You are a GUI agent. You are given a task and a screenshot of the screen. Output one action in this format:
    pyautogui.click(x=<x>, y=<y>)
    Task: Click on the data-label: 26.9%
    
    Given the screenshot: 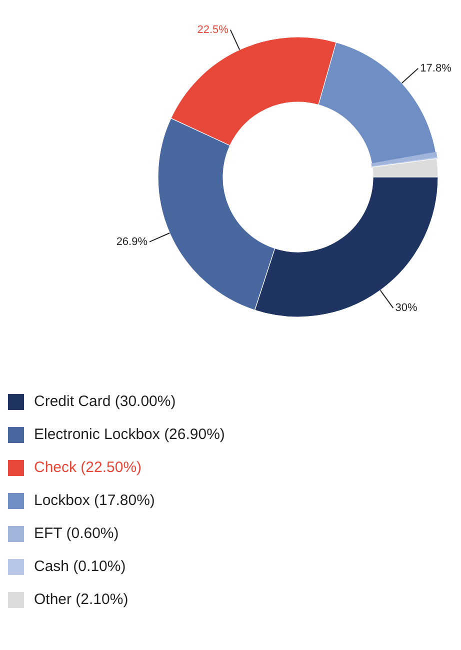 What is the action you would take?
    pyautogui.click(x=132, y=242)
    